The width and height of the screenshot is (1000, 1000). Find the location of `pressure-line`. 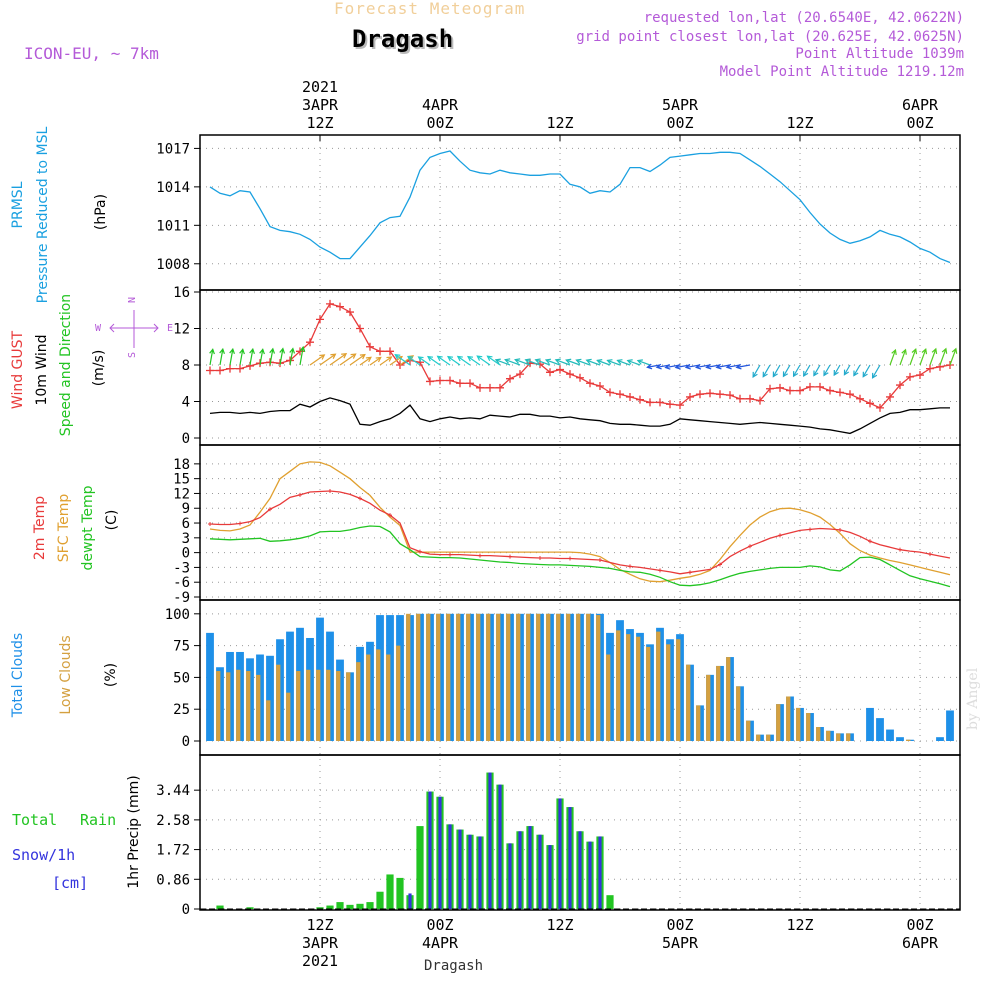

pressure-line is located at coordinates (580, 207).